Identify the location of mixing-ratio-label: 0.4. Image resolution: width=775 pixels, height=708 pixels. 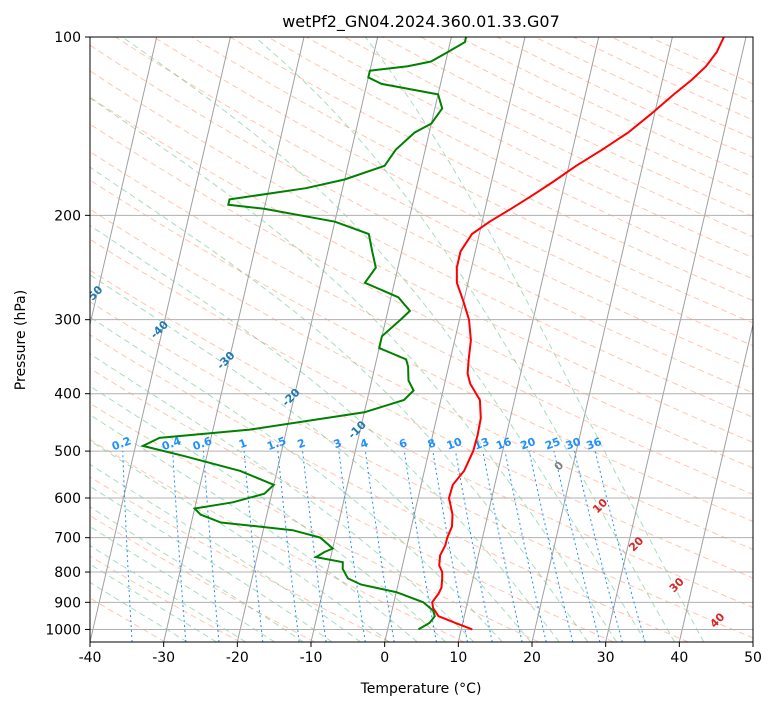
(171, 443).